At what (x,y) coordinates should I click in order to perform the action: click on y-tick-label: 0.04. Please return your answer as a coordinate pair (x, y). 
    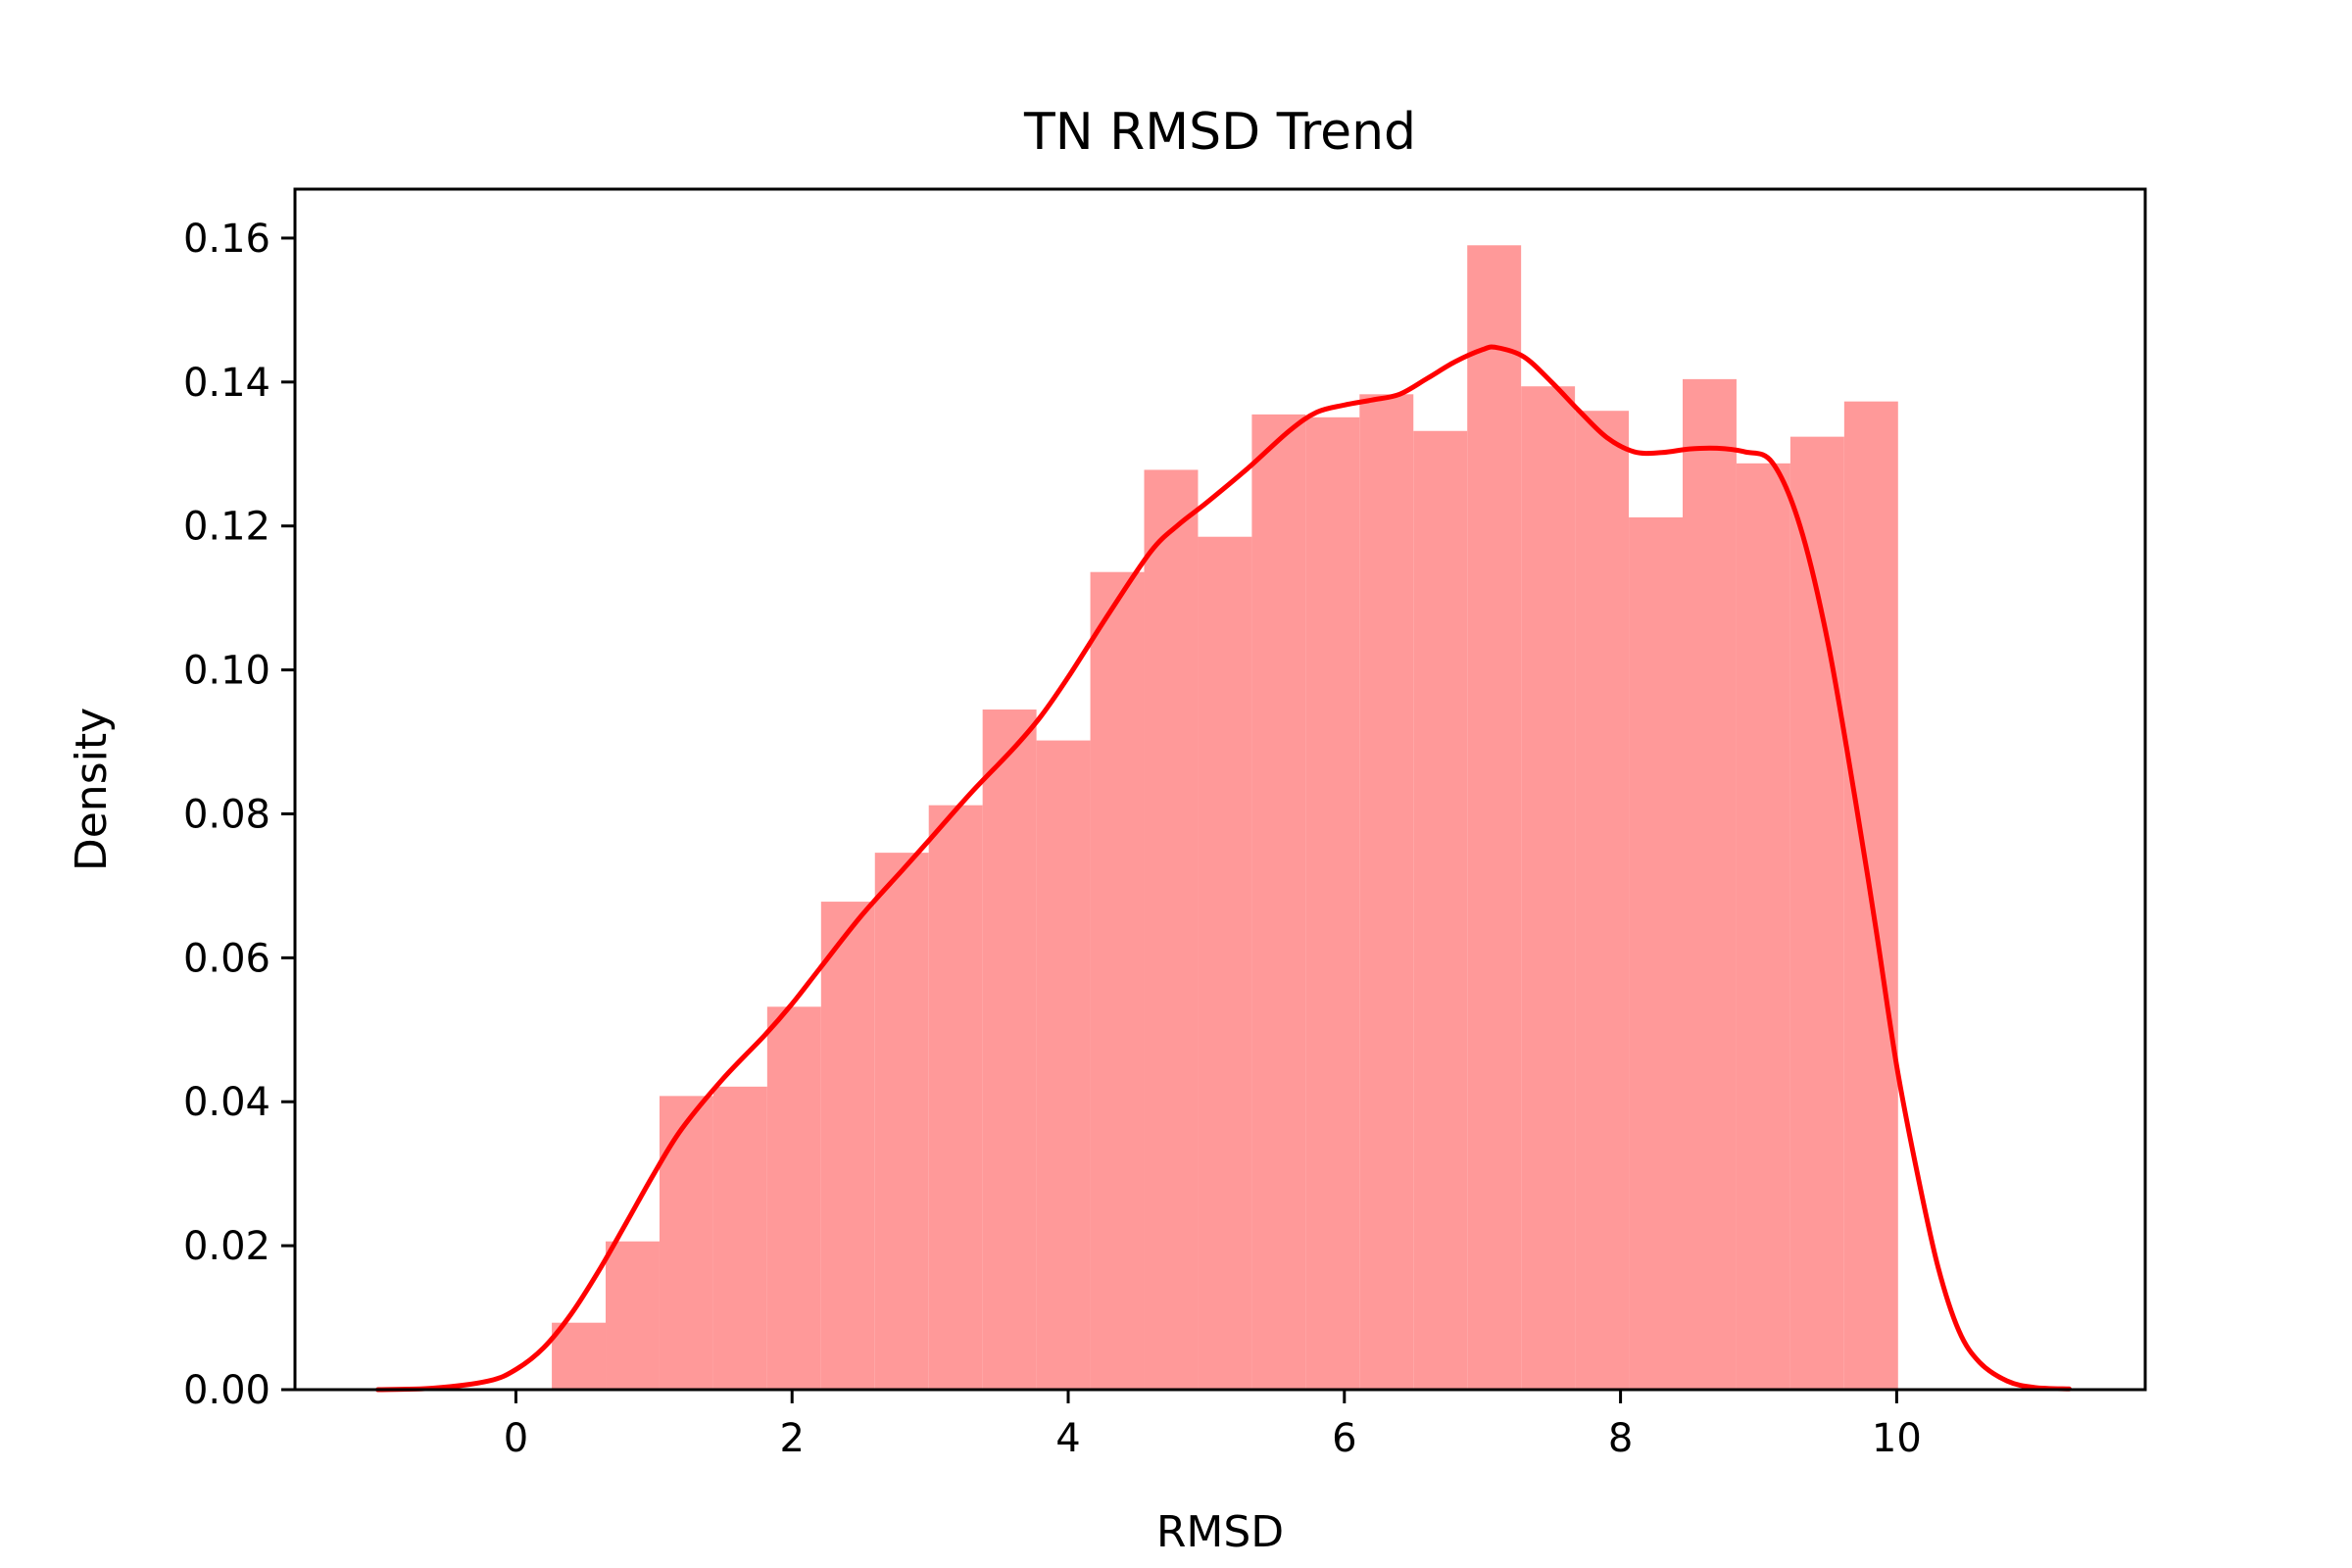
    Looking at the image, I should click on (226, 1102).